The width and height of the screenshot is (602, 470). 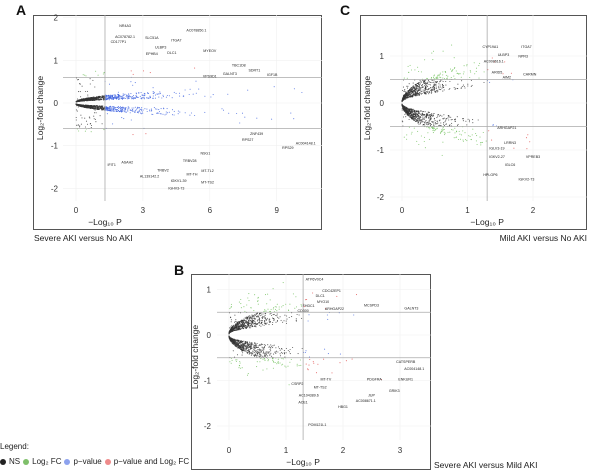 I want to click on gene-label: AC004148.1, so click(x=414, y=369).